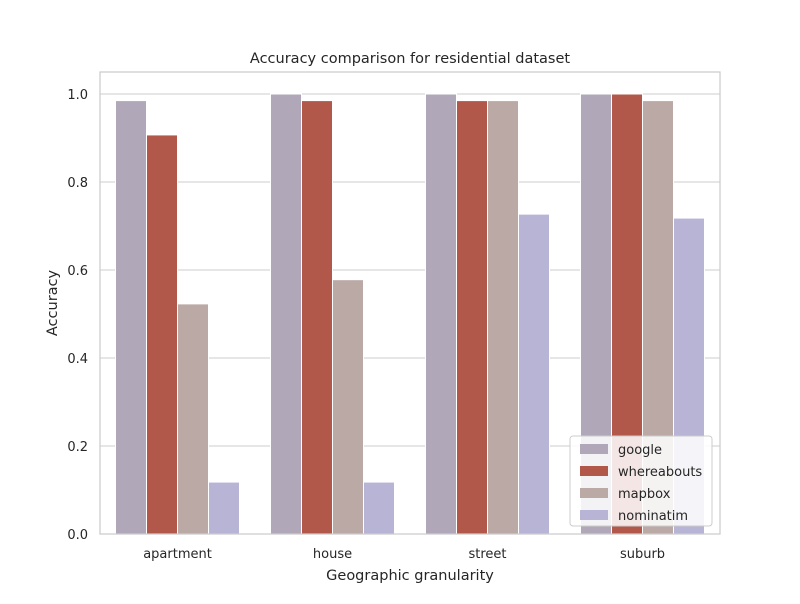 The width and height of the screenshot is (800, 604). Describe the element at coordinates (379, 508) in the screenshot. I see `bar-nominatim-house` at that location.